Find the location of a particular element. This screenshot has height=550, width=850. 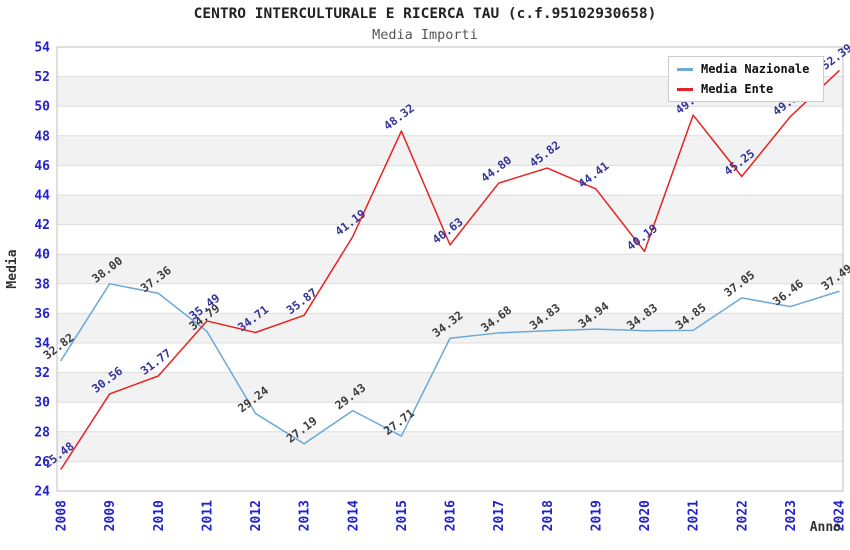

y-axis-title: Media is located at coordinates (12, 268).